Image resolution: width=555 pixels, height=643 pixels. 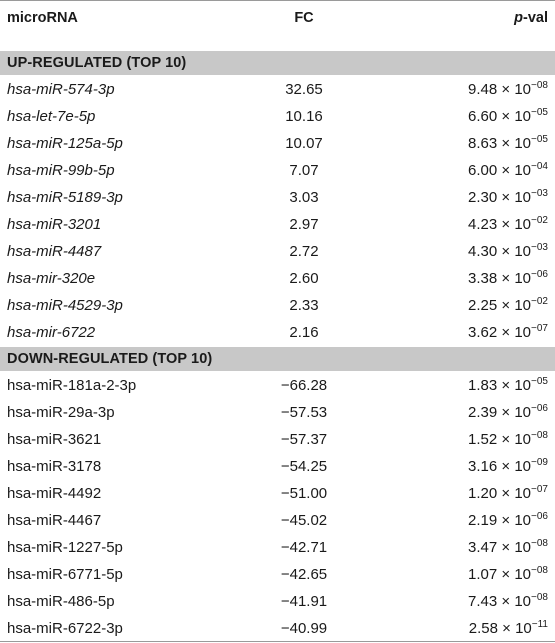 I want to click on cell-fc: −41.91, so click(x=304, y=601).